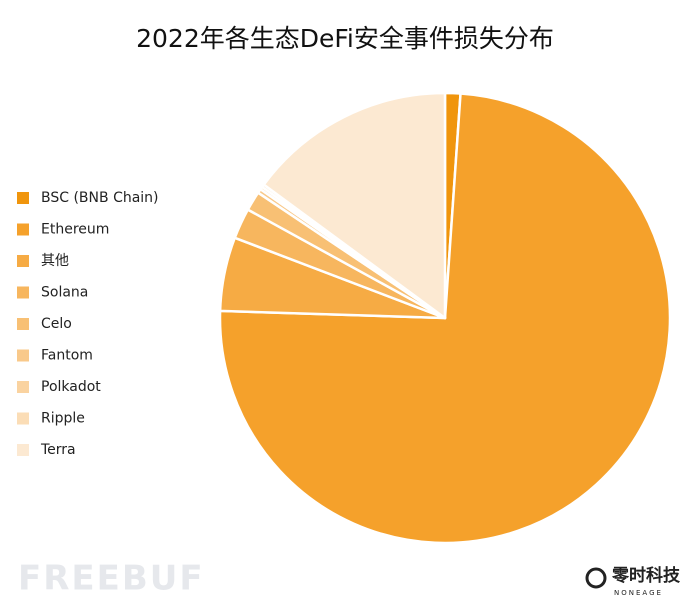 The height and width of the screenshot is (614, 690). What do you see at coordinates (345, 38) in the screenshot?
I see `chart-title: 2022年各生态DeFi安全事件损失分布` at bounding box center [345, 38].